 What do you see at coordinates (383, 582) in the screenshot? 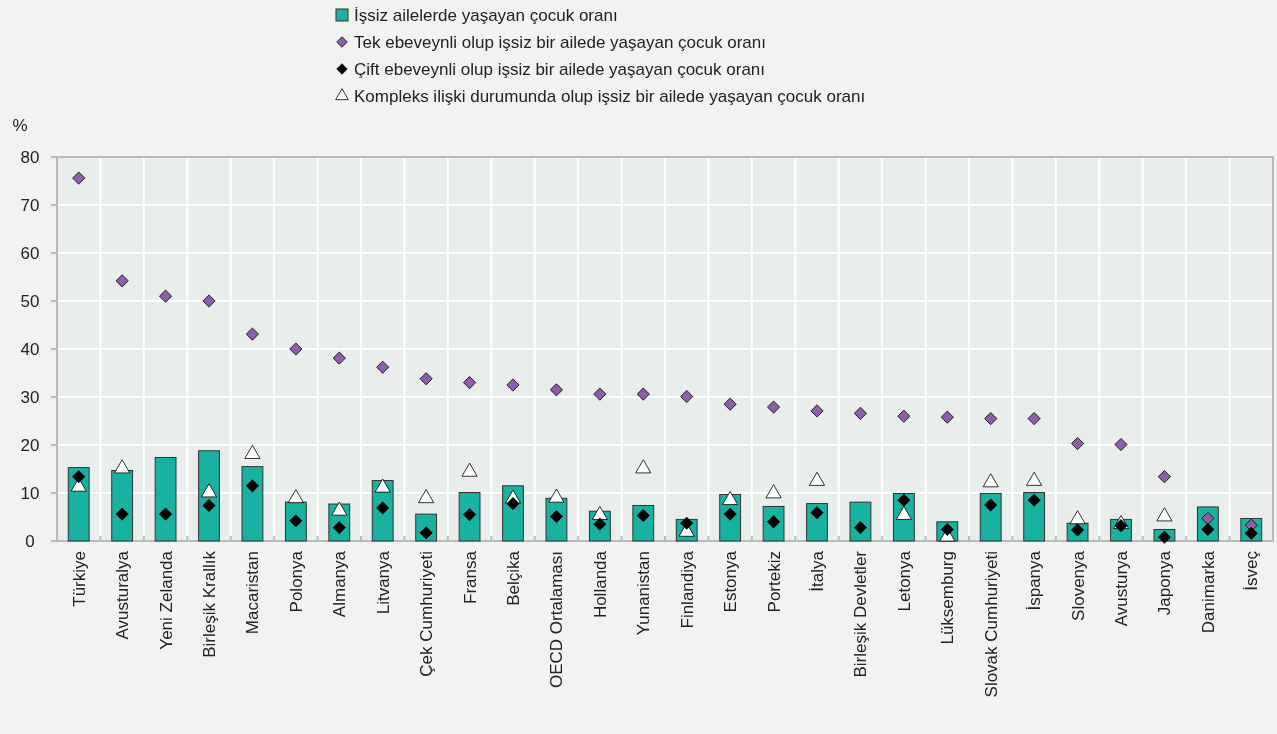
I see `x-tick-label: Litvanya` at bounding box center [383, 582].